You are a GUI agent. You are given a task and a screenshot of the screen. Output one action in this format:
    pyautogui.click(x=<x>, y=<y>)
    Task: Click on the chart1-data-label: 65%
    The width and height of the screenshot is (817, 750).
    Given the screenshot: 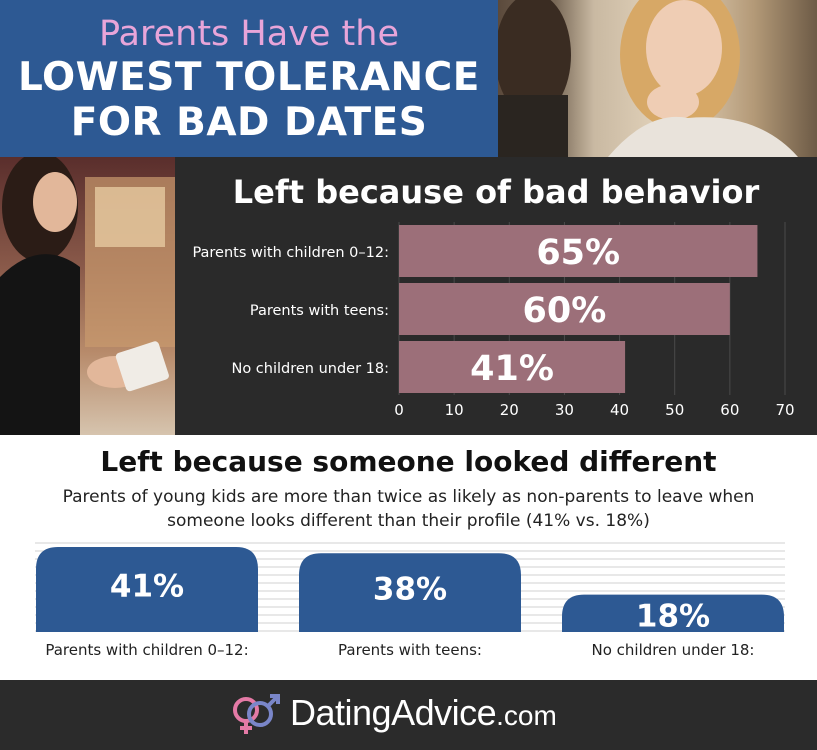 What is the action you would take?
    pyautogui.click(x=578, y=253)
    